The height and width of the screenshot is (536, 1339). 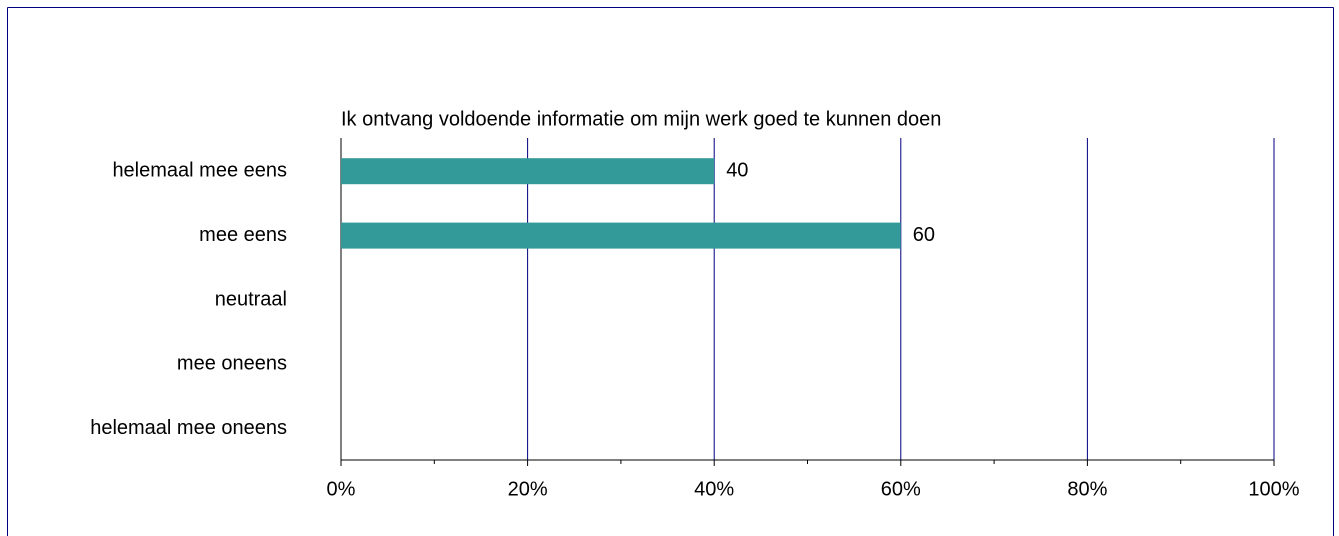 What do you see at coordinates (243, 235) in the screenshot?
I see `y-tick-label: mee eens` at bounding box center [243, 235].